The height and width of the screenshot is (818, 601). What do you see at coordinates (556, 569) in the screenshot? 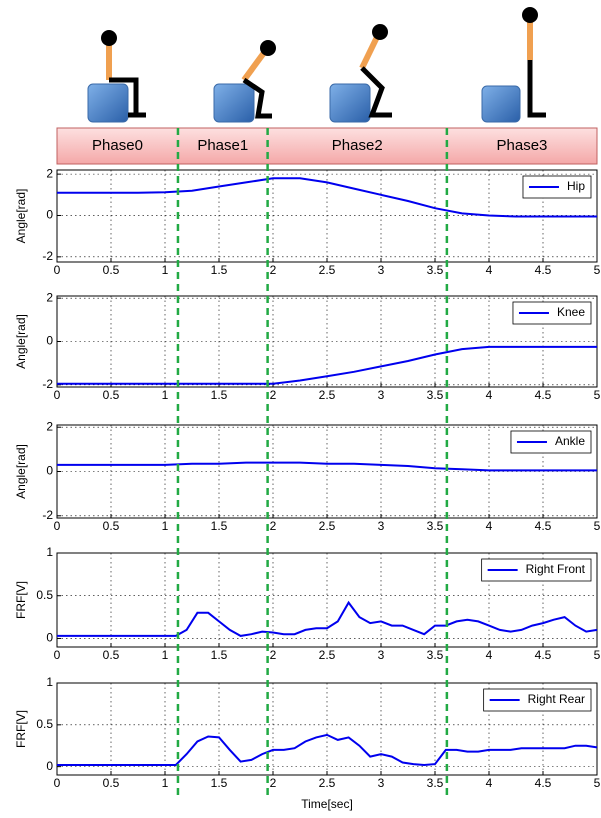
I see `legend-label: Right Front` at bounding box center [556, 569].